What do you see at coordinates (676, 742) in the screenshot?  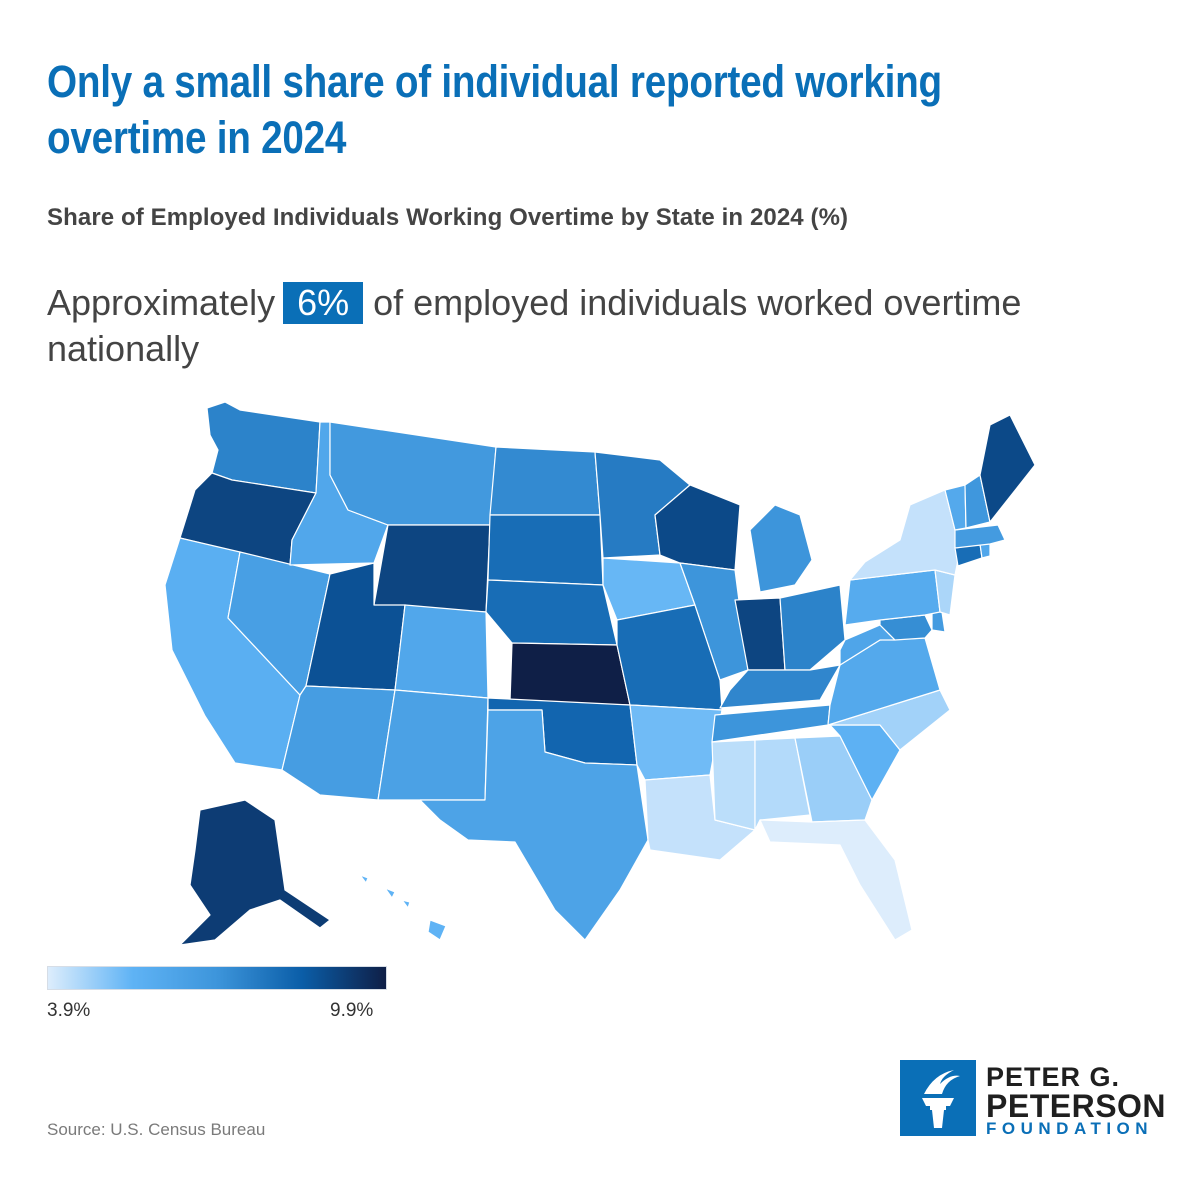 I see `state-ar: AR: 5.2%` at bounding box center [676, 742].